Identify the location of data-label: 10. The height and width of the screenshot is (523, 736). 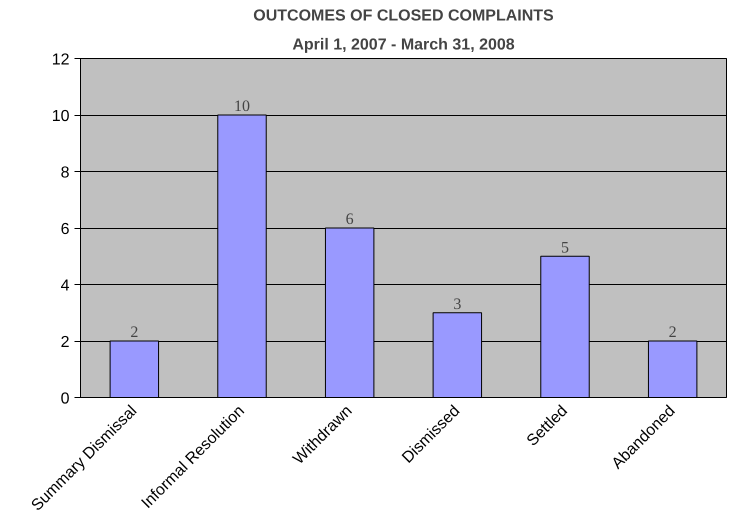
(242, 106).